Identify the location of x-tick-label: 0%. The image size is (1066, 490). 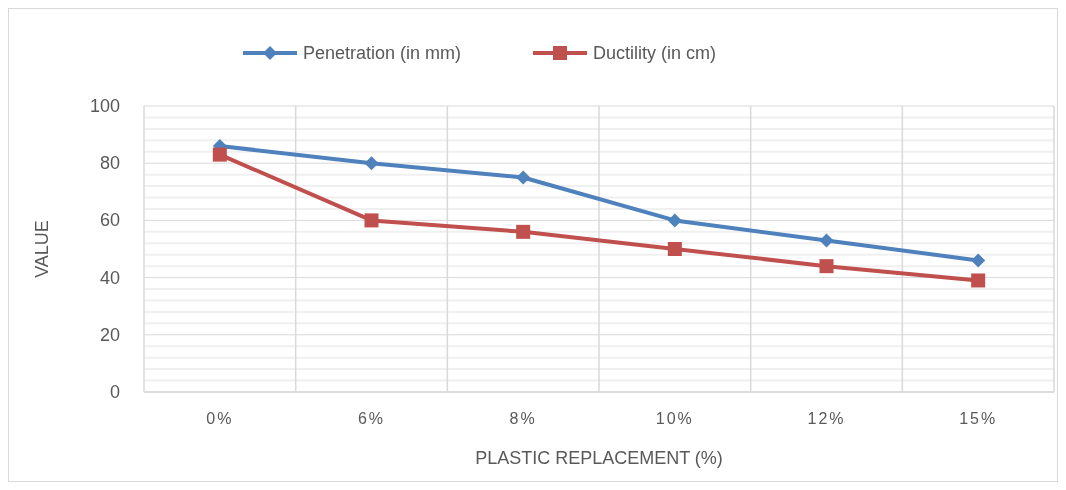
(220, 418).